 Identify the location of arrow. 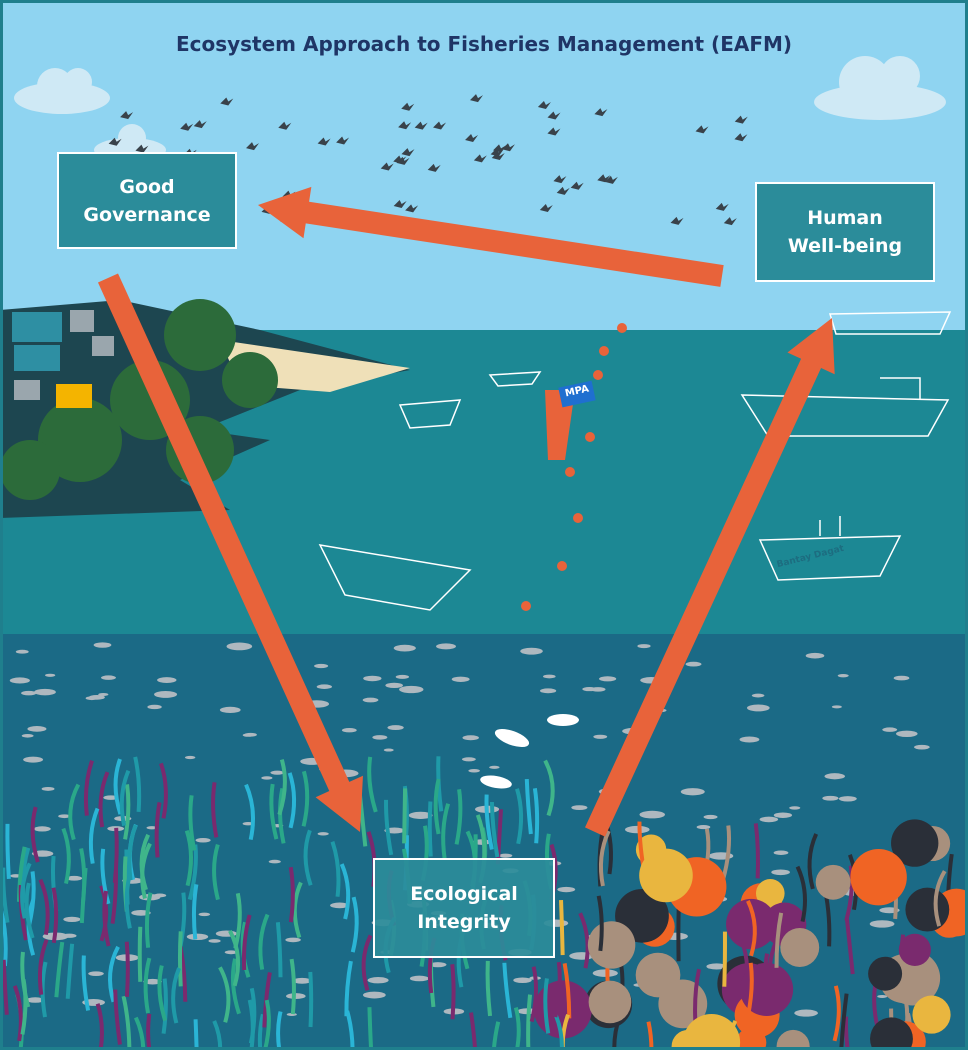
(230, 552).